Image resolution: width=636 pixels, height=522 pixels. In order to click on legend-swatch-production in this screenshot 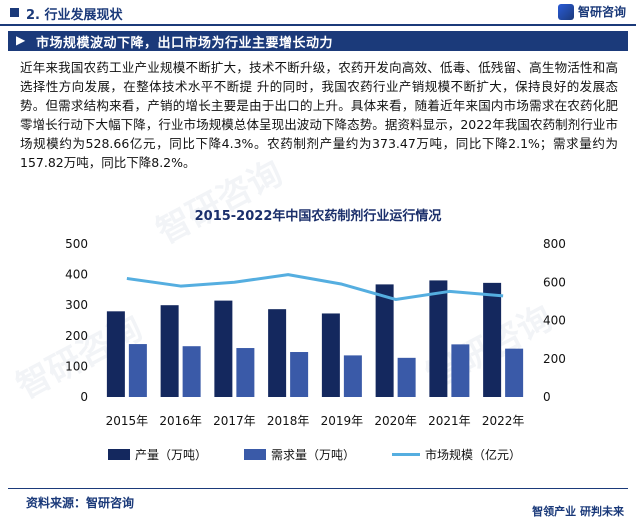, I will do `click(119, 454)`.